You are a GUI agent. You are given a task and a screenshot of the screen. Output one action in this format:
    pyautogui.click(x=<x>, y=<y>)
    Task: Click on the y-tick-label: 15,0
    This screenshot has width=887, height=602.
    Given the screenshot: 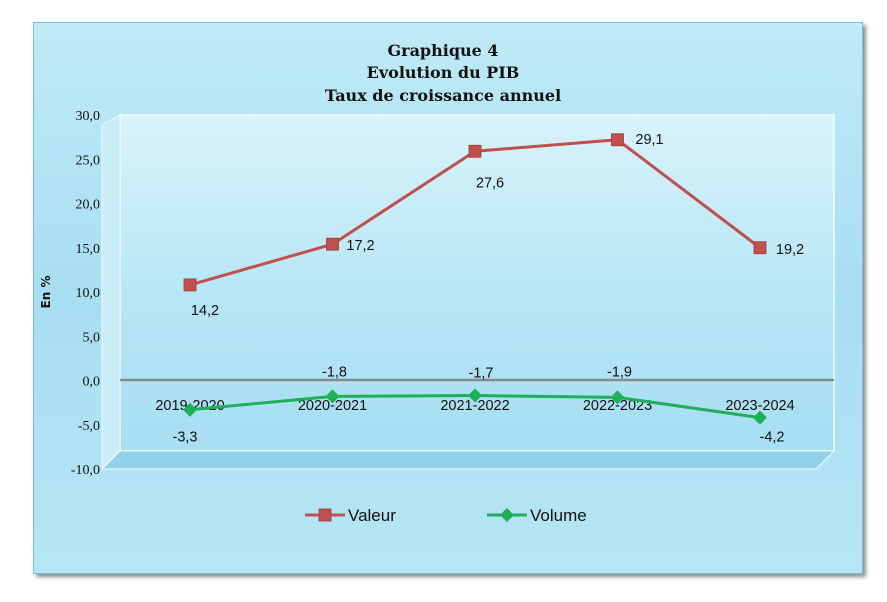 What is the action you would take?
    pyautogui.click(x=88, y=249)
    